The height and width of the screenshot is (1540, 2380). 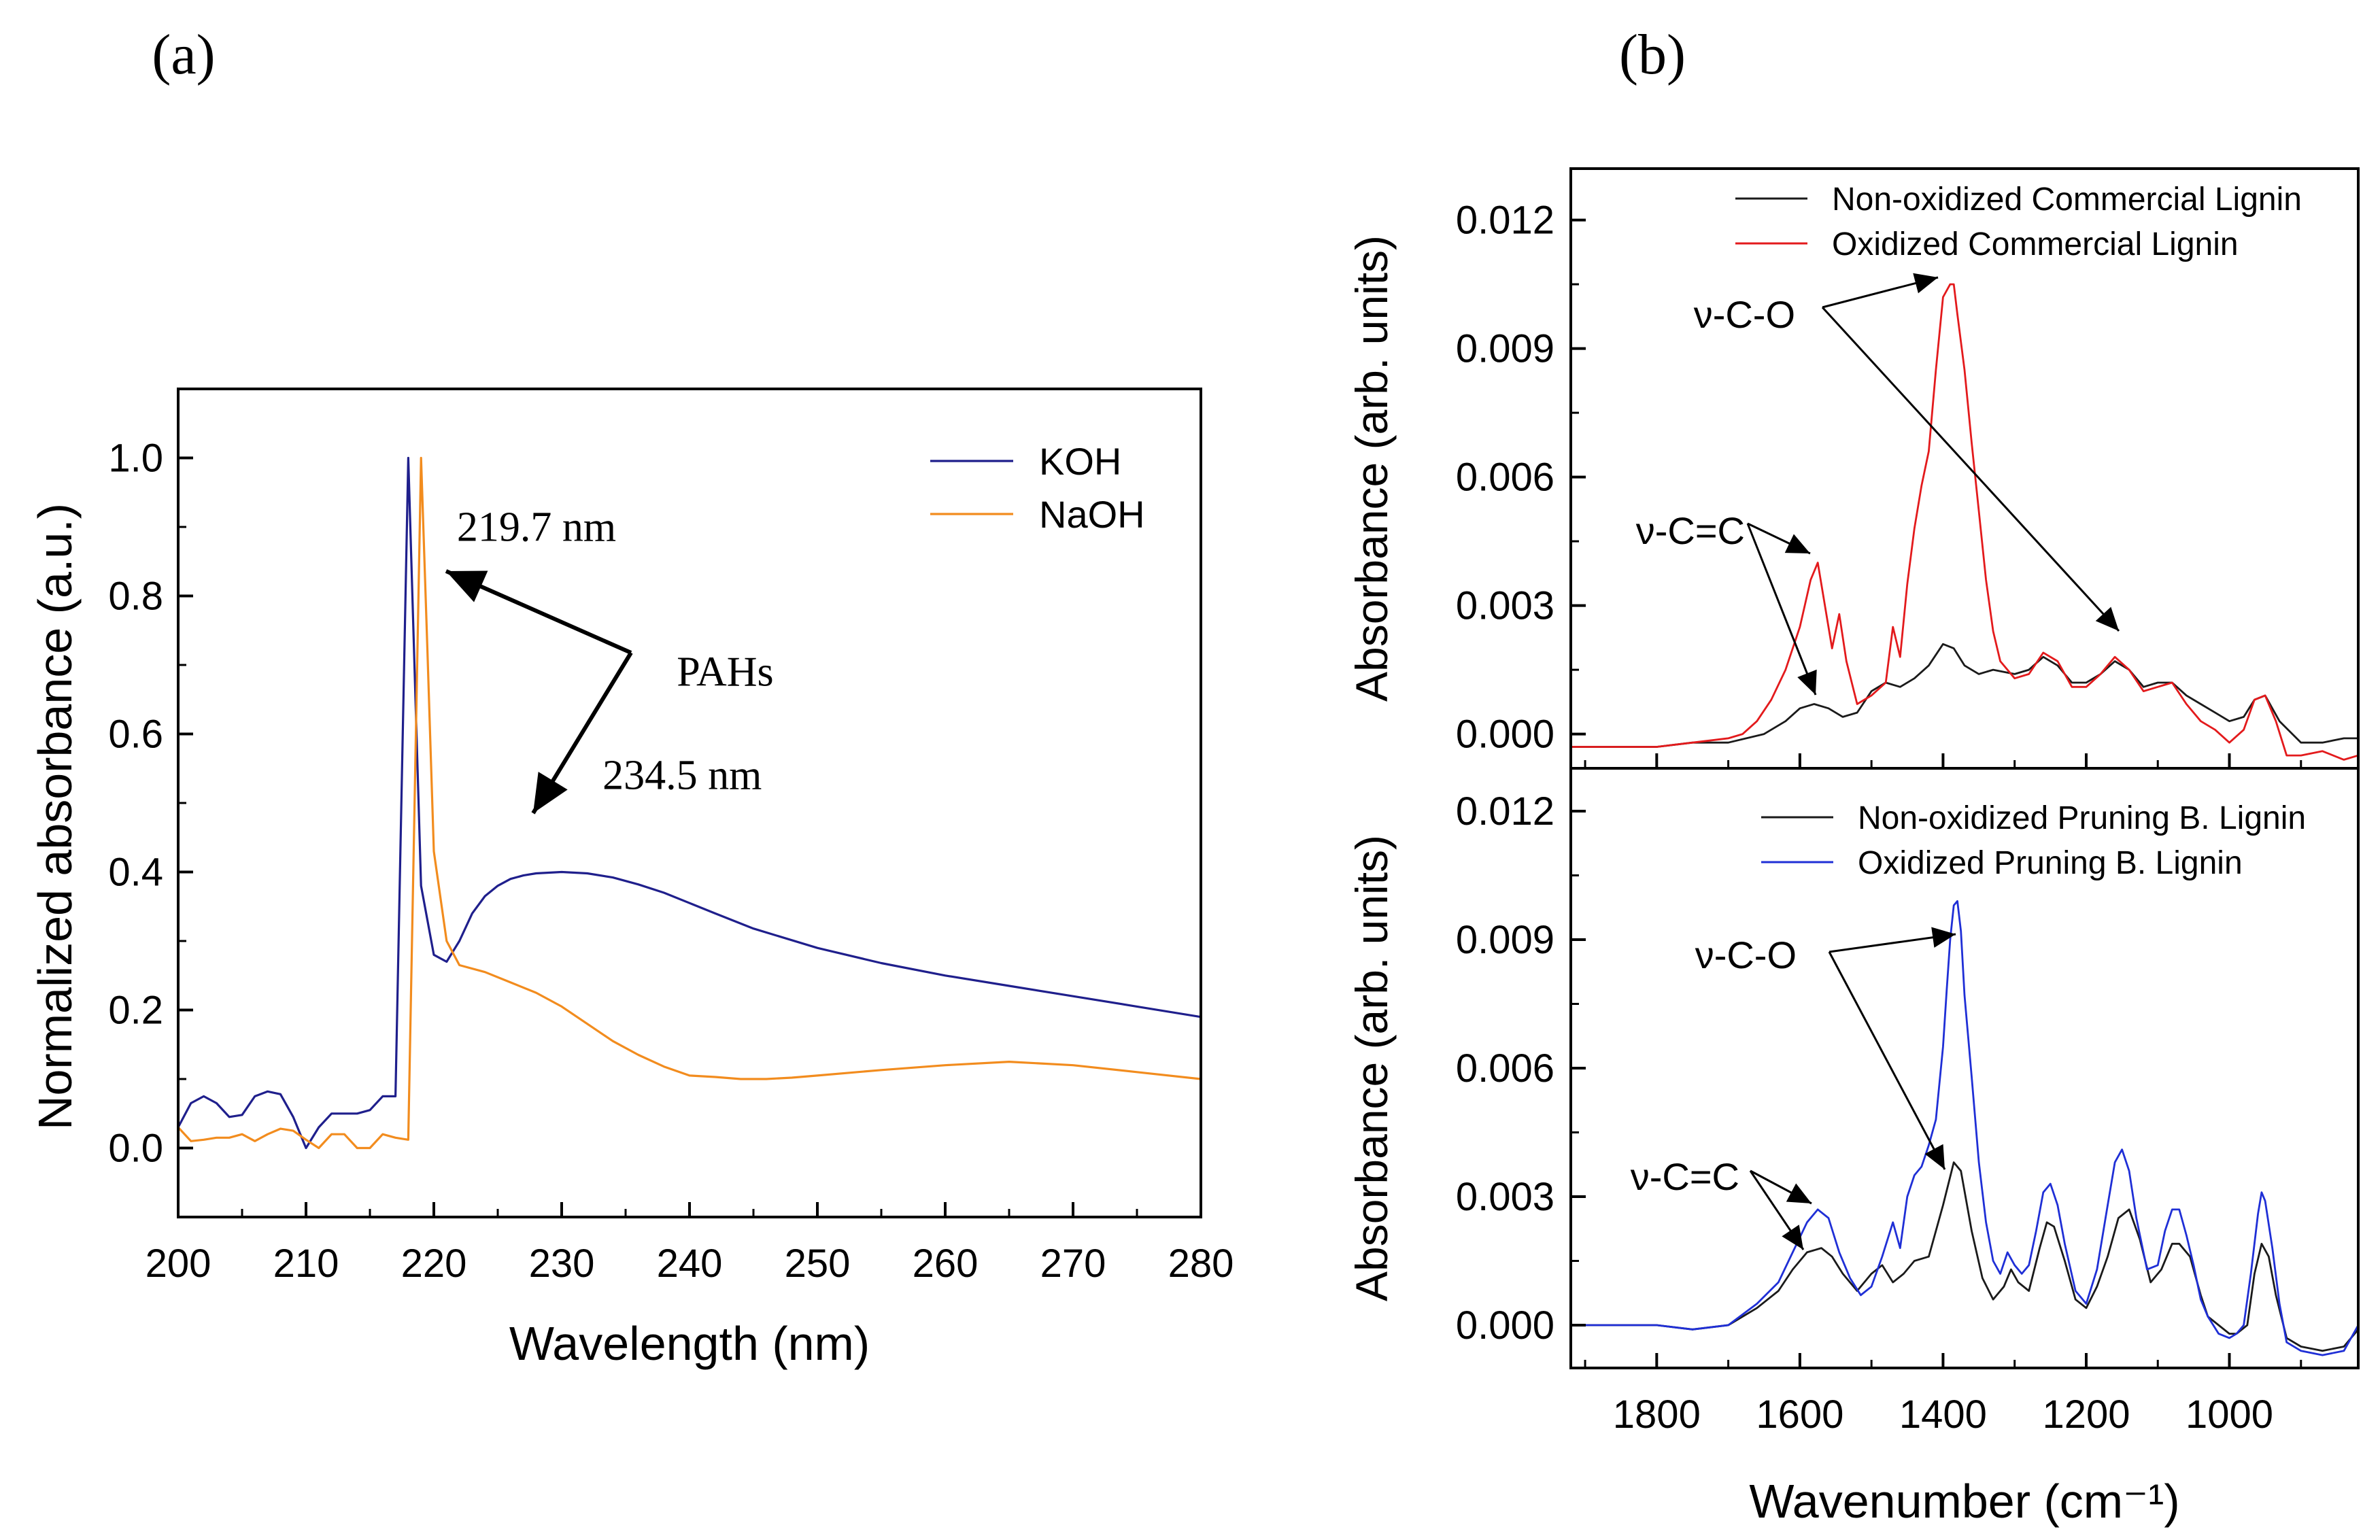 What do you see at coordinates (56, 816) in the screenshot?
I see `y-axis-label: Normalized absorbance (a.u.)` at bounding box center [56, 816].